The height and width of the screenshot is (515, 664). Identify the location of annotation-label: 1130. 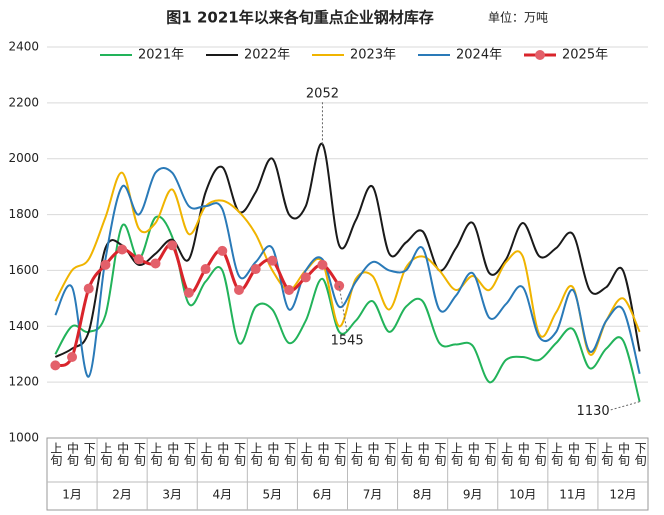
(593, 411).